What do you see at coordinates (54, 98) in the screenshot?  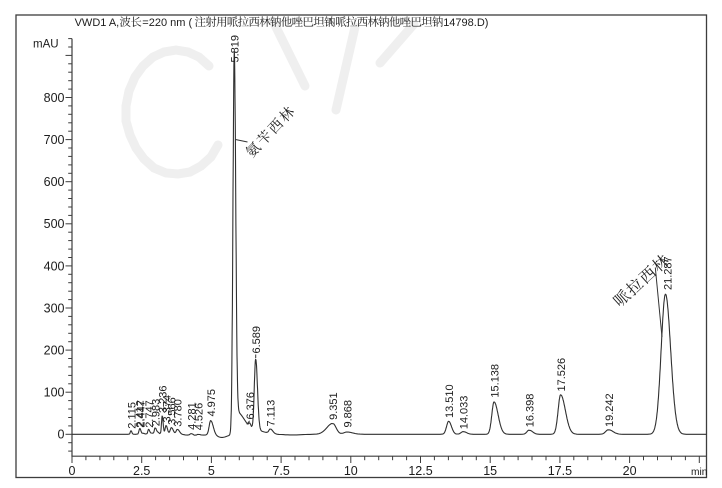 I see `svg-text: 800` at bounding box center [54, 98].